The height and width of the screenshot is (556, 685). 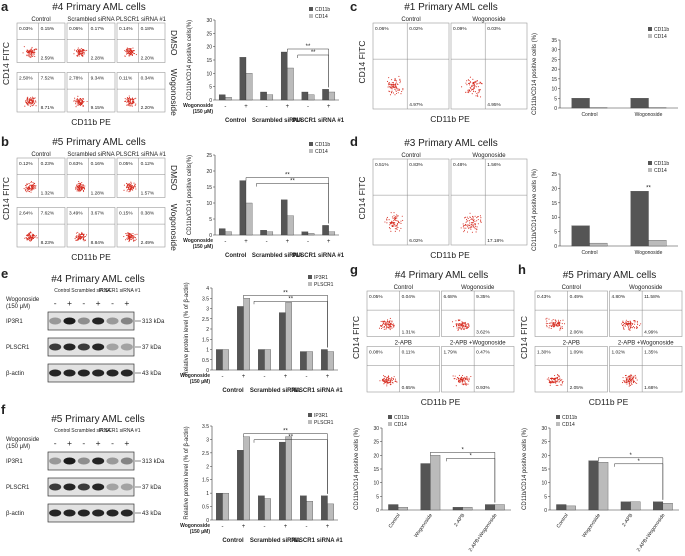 I want to click on significance: **, so click(x=290, y=438).